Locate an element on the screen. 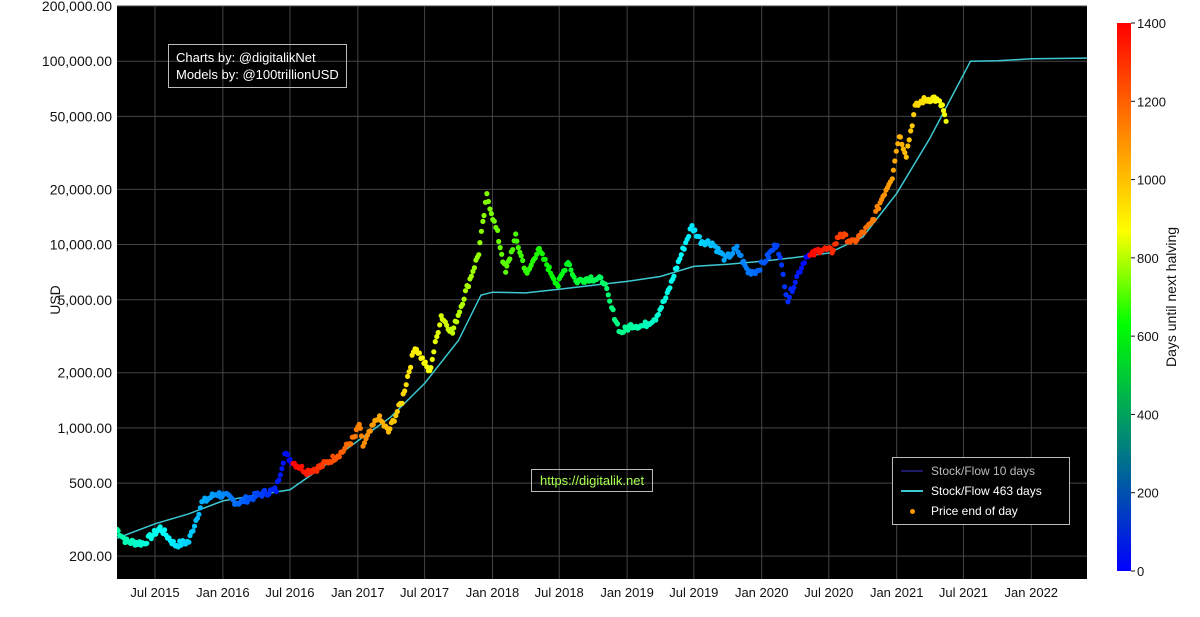 Image resolution: width=1200 pixels, height=617 pixels. x-tick-label: Jan 2016 is located at coordinates (223, 592).